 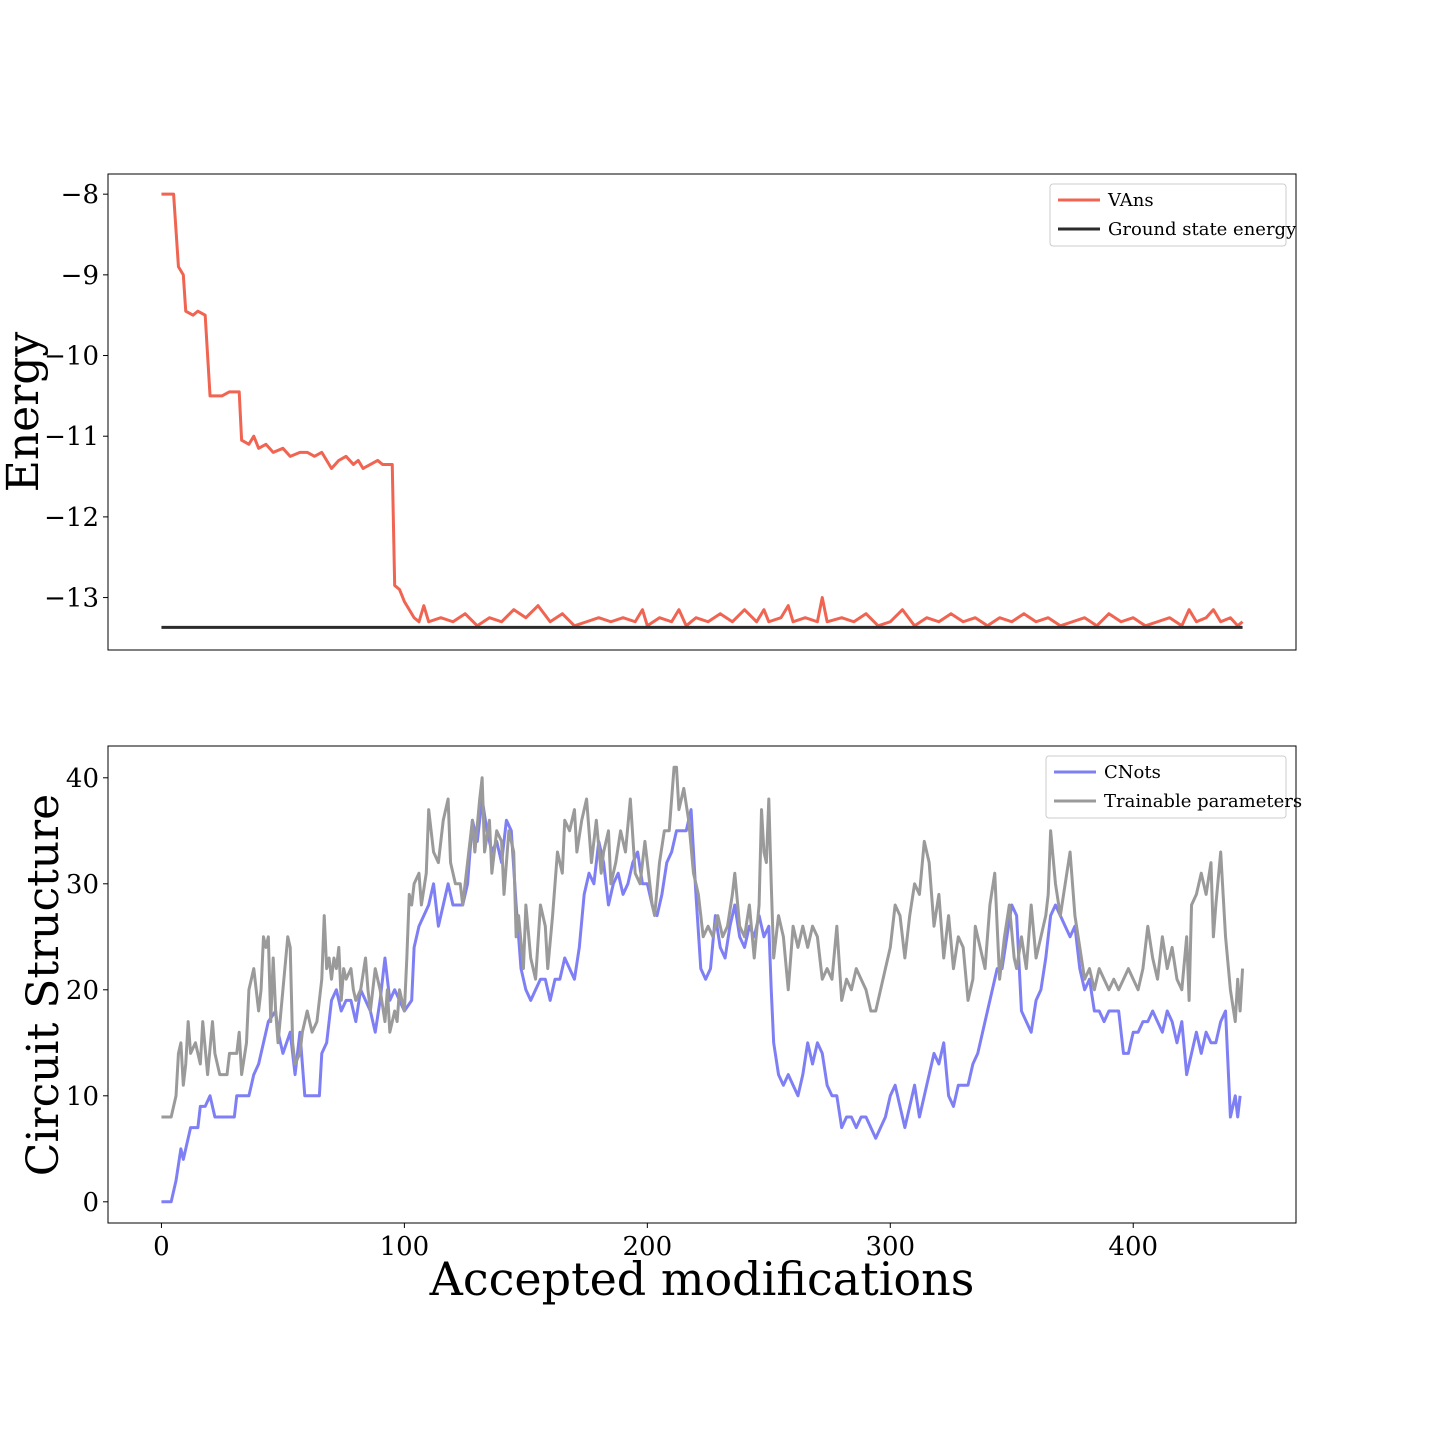 What do you see at coordinates (71, 599) in the screenshot?
I see `y-tick-label: −13` at bounding box center [71, 599].